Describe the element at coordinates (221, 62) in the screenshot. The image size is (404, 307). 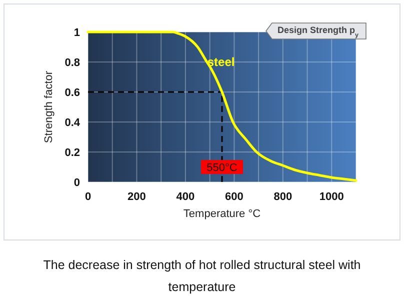
I see `series-label: steel` at that location.